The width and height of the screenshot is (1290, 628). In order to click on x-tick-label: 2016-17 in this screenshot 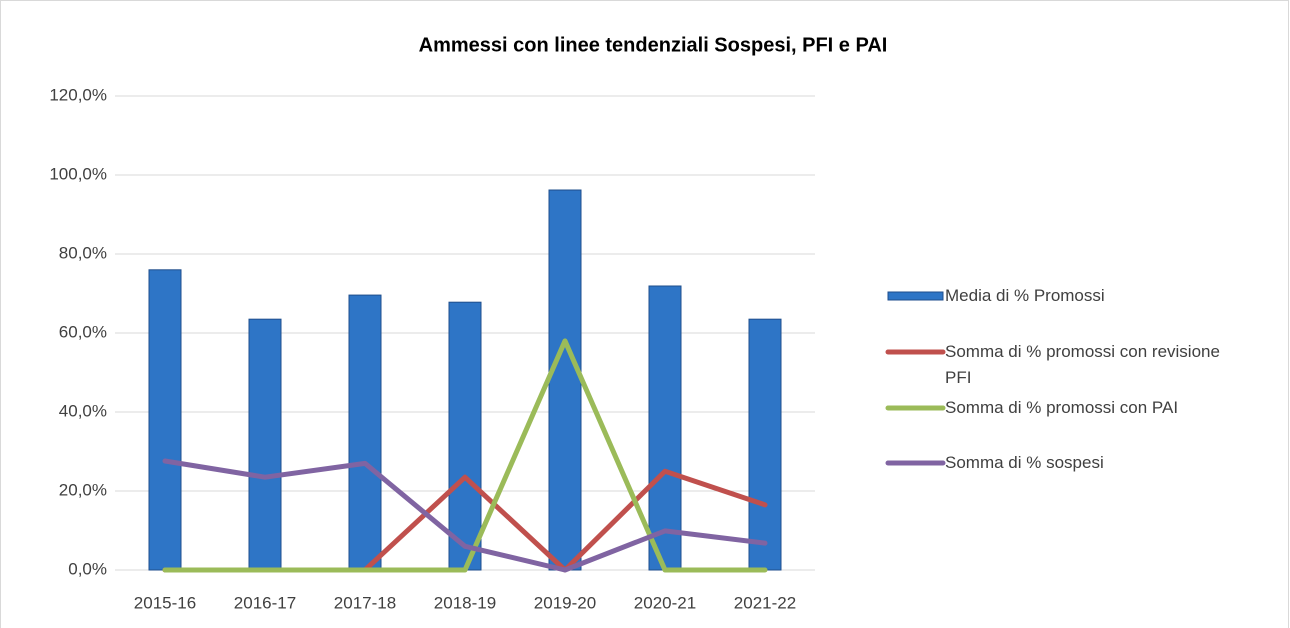, I will do `click(265, 602)`.